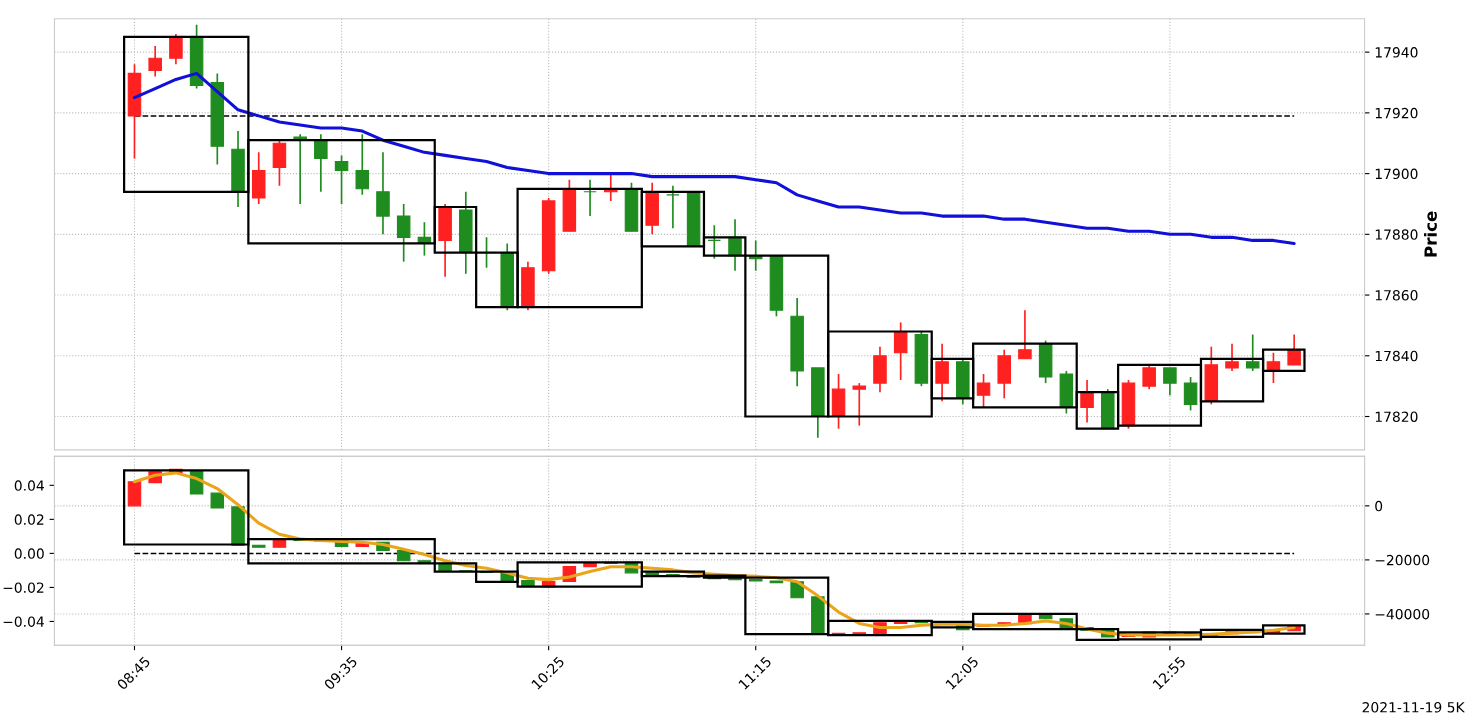  I want to click on y-tick-label: 17920, so click(1396, 113).